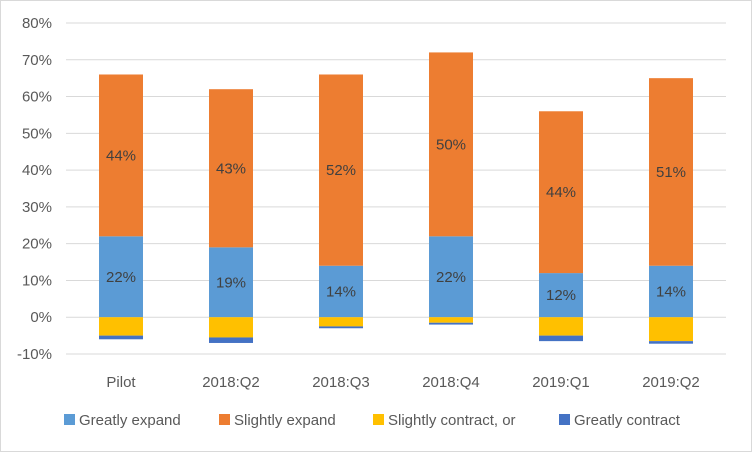 The image size is (752, 452). I want to click on y-tick-label: 70%, so click(37, 60).